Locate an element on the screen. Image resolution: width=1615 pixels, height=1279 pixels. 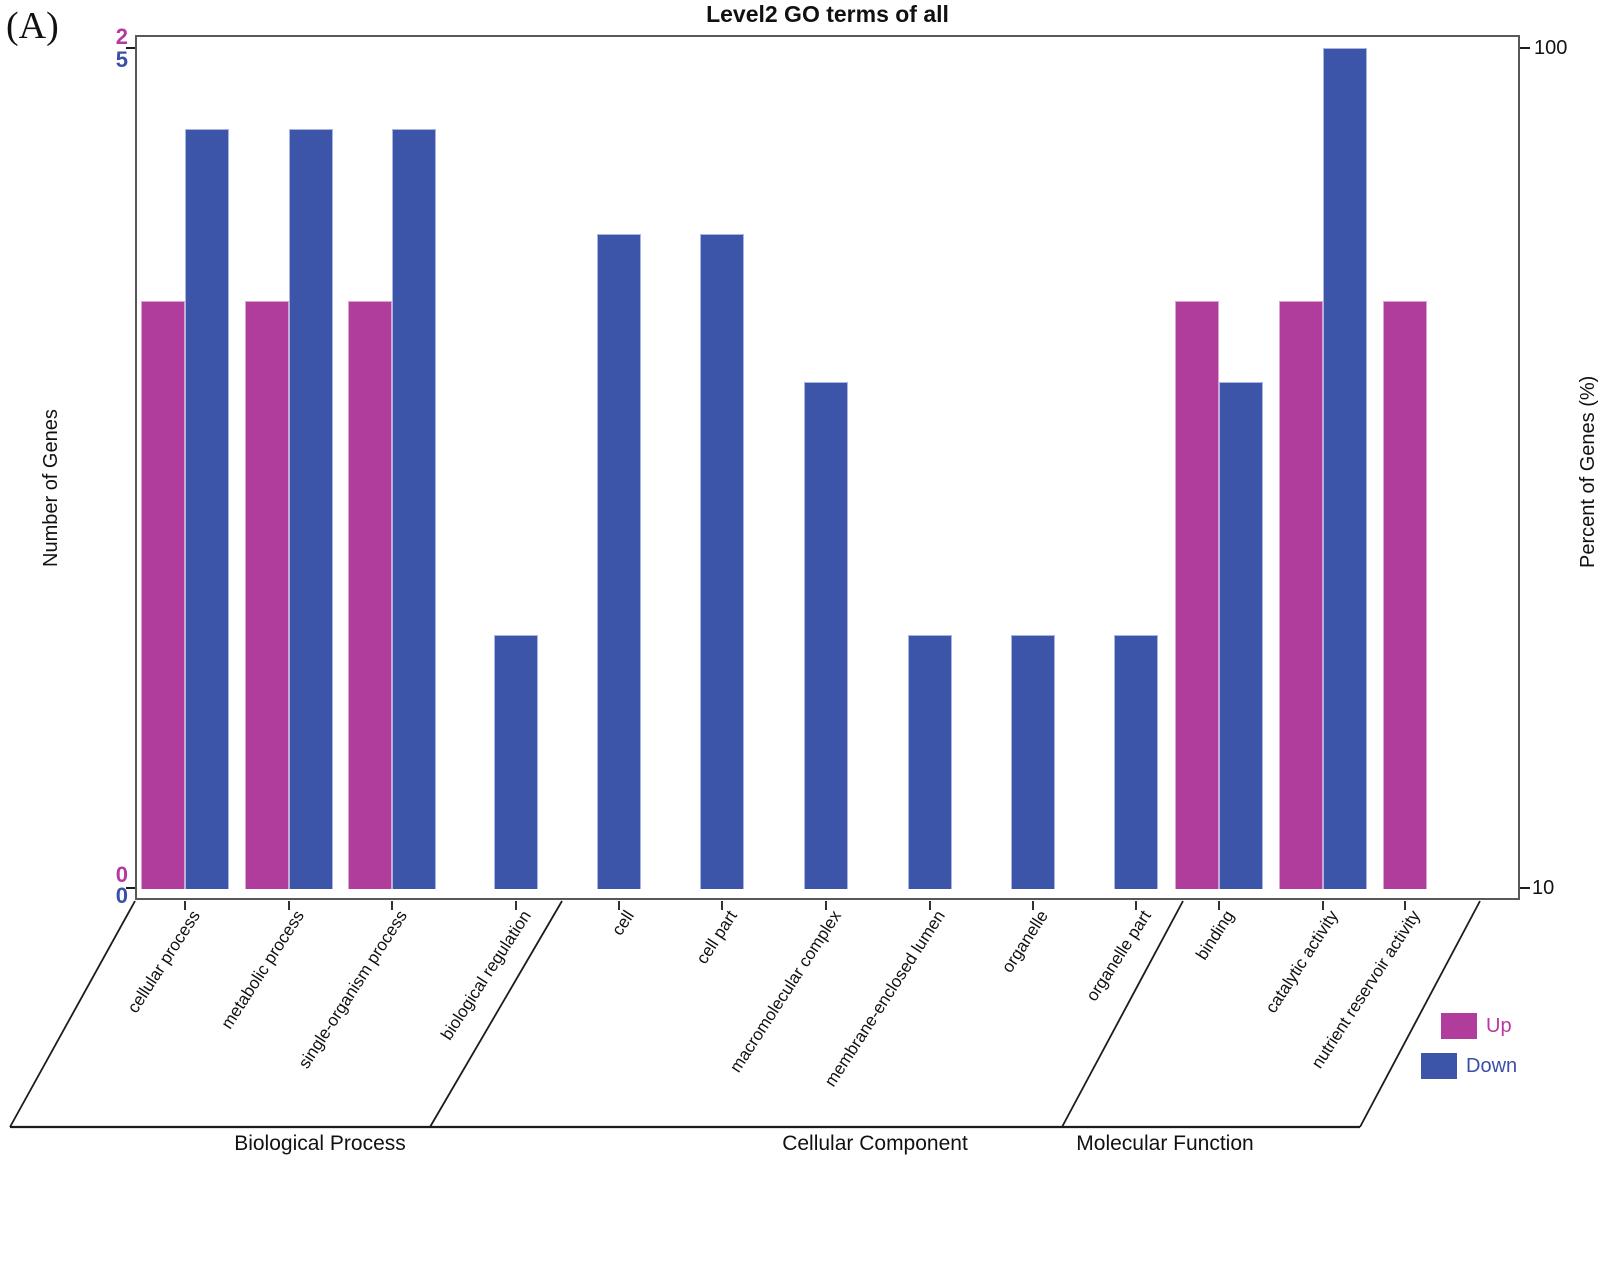
bar-down-cell is located at coordinates (619, 561).